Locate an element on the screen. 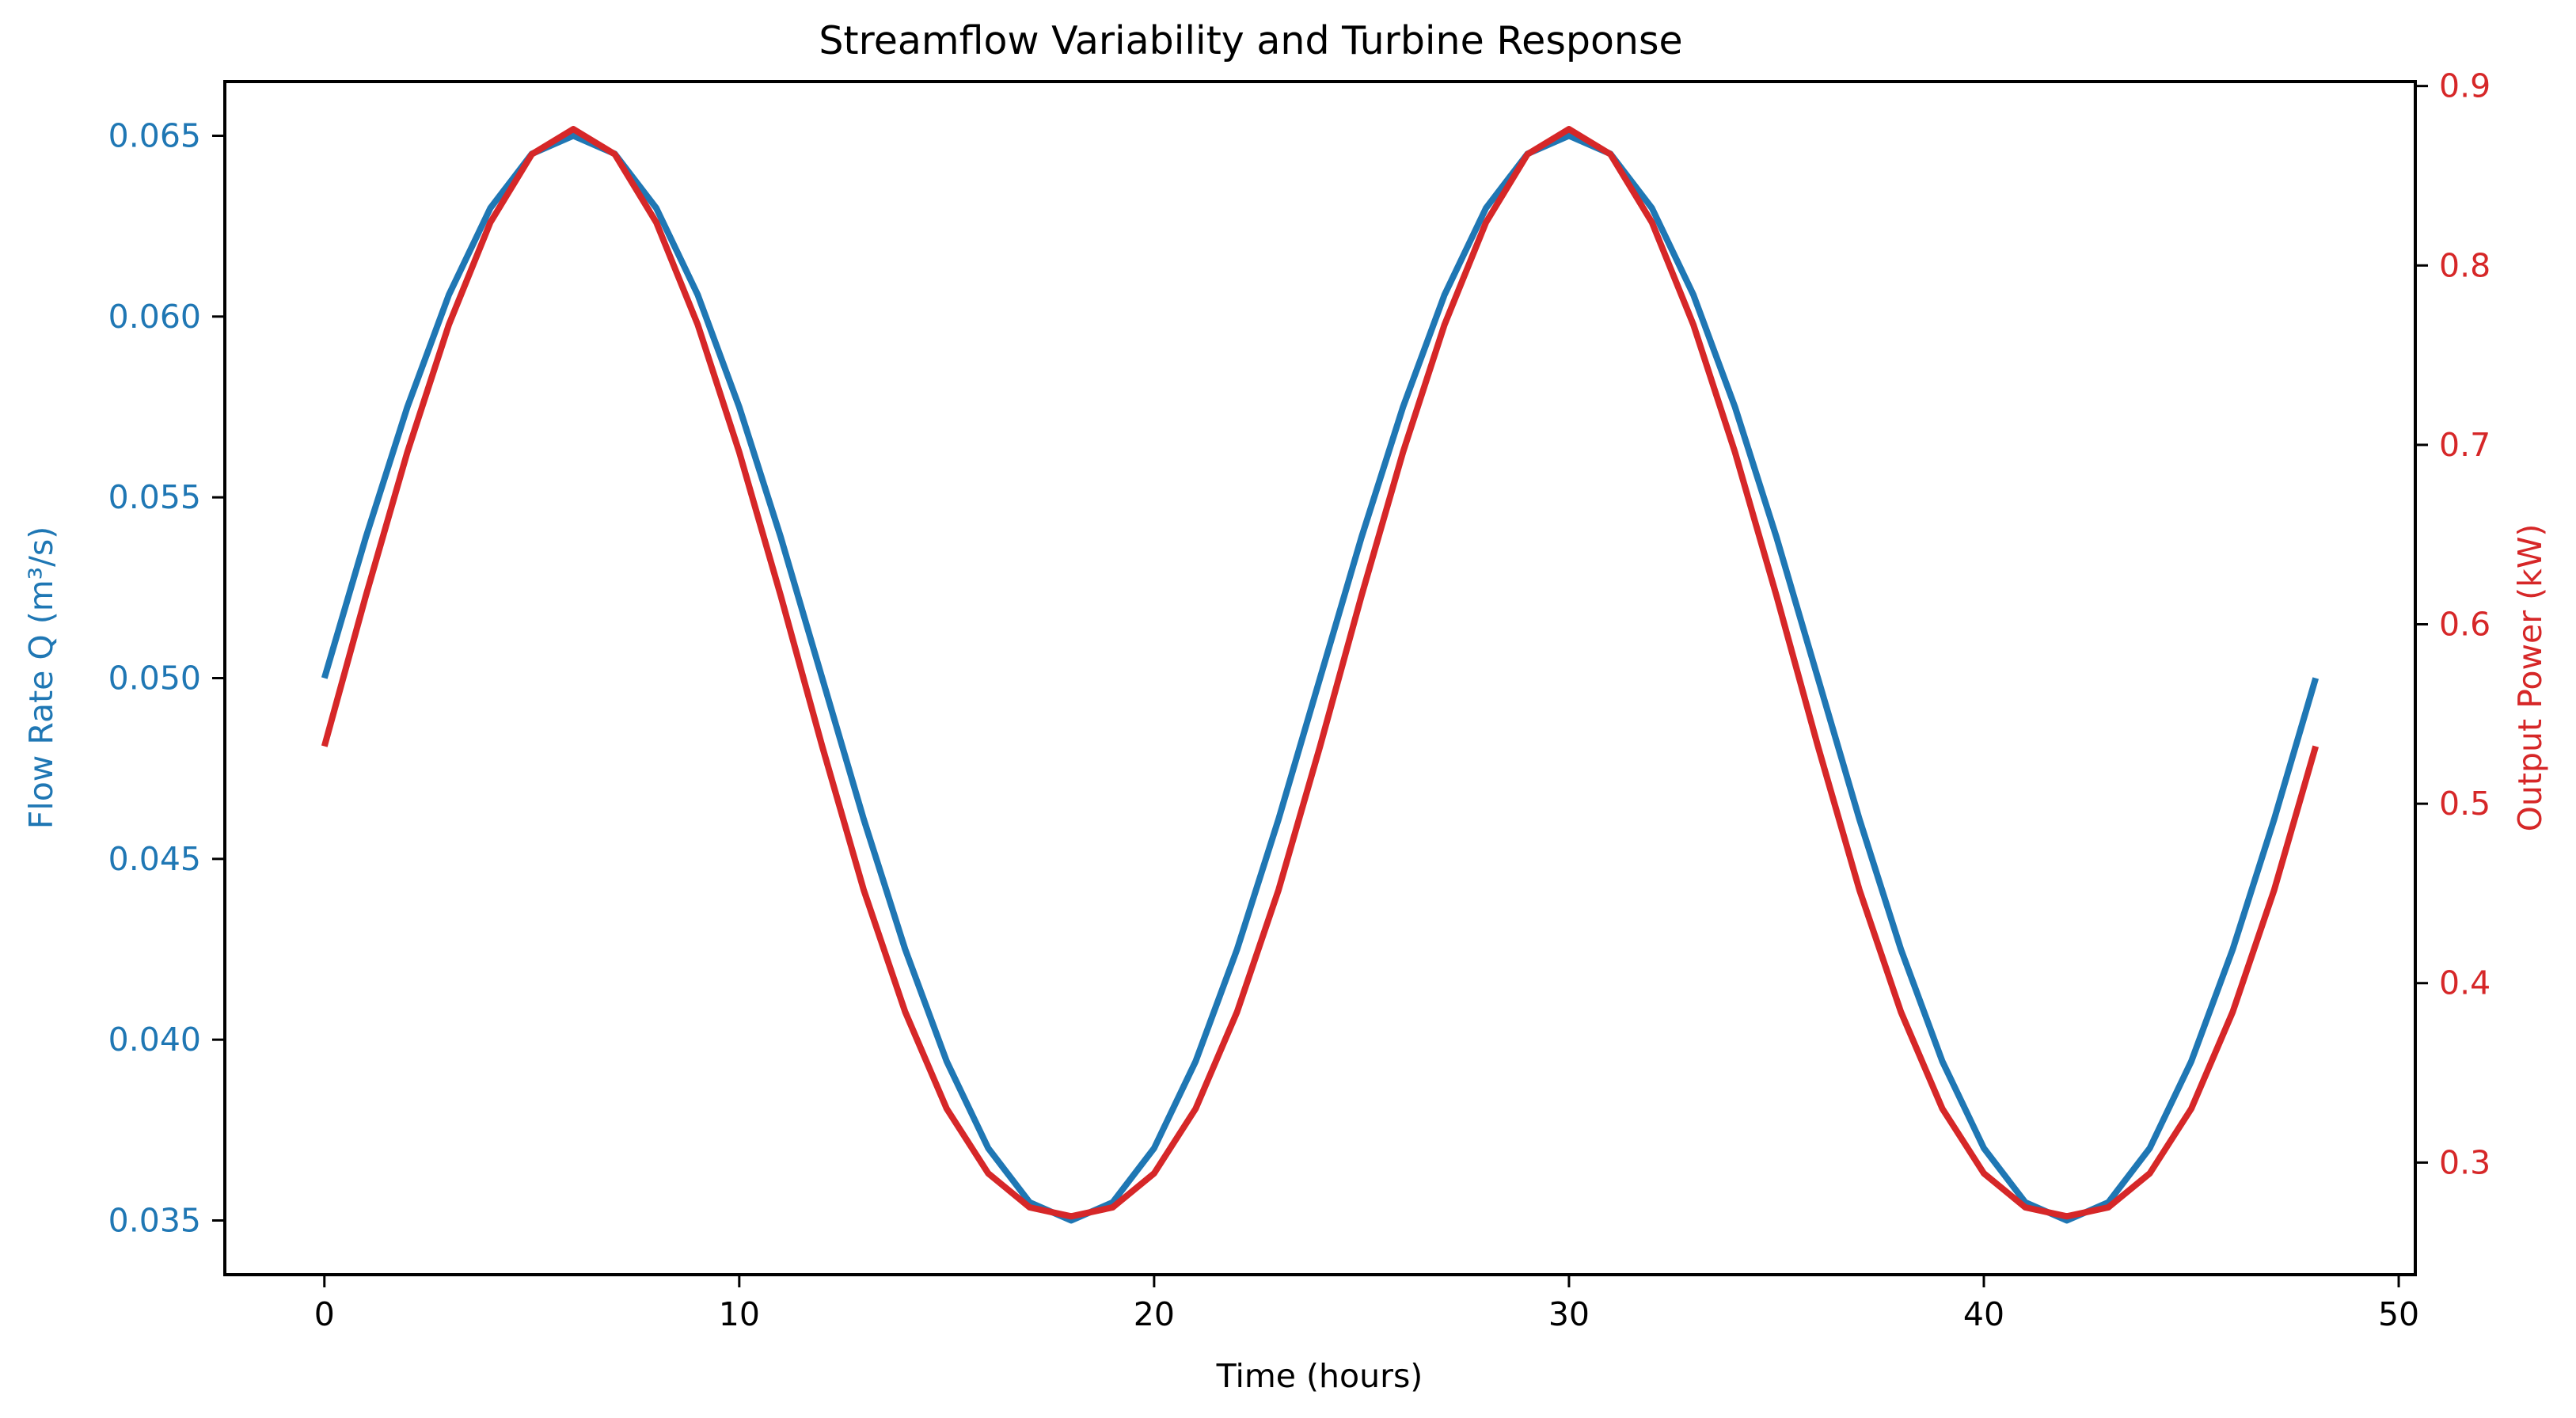 Image resolution: width=2576 pixels, height=1418 pixels. left-y-tick-label: 0.065 is located at coordinates (155, 136).